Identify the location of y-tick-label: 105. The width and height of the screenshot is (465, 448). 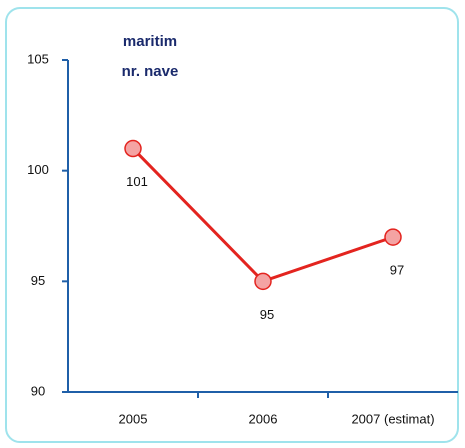
(38, 58).